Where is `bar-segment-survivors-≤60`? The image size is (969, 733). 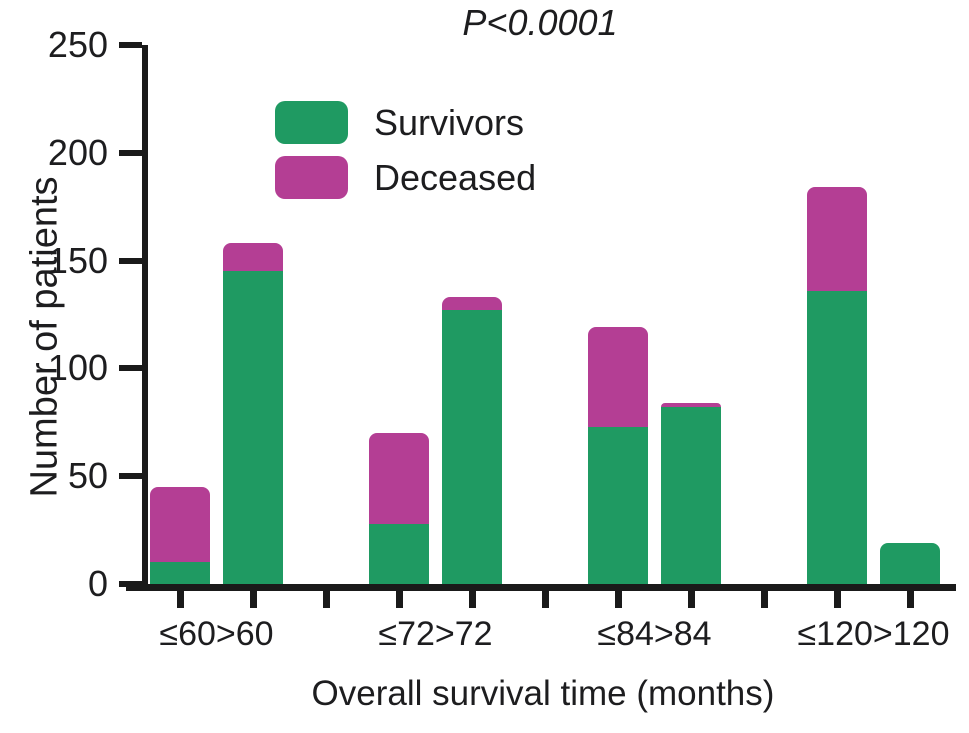 bar-segment-survivors-≤60 is located at coordinates (180, 573).